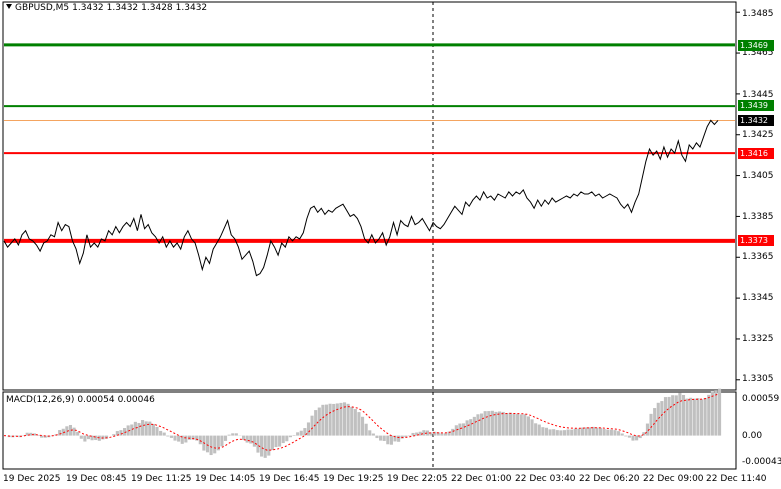 Image resolution: width=781 pixels, height=489 pixels. I want to click on current-price-tag: 1.3432, so click(756, 120).